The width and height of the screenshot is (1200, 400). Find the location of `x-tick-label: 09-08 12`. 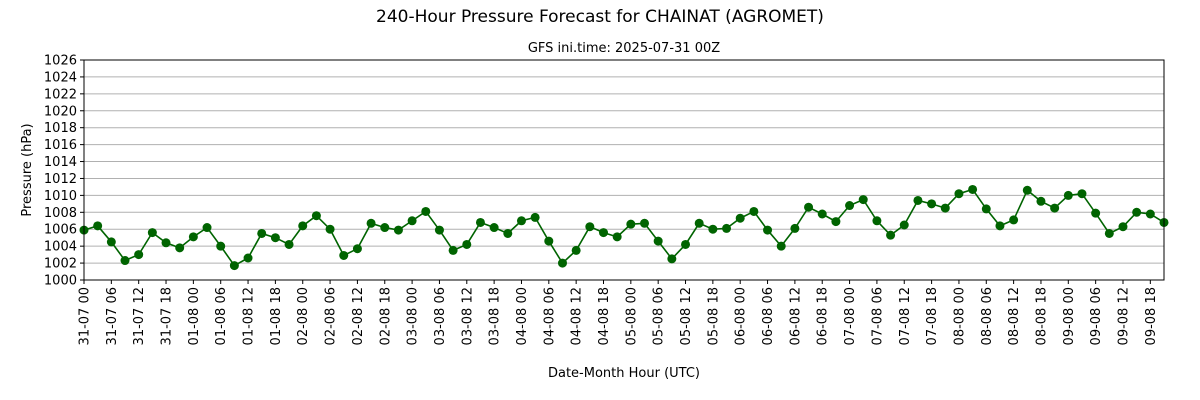

x-tick-label: 09-08 12 is located at coordinates (1123, 316).